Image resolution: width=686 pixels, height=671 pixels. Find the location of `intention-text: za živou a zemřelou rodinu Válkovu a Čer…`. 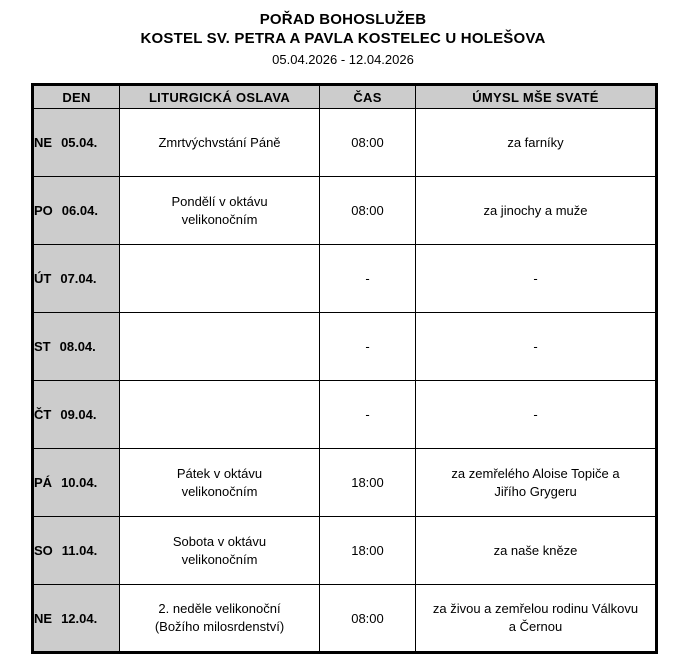

intention-text: za živou a zemřelou rodinu Válkovu a Čer… is located at coordinates (535, 618).